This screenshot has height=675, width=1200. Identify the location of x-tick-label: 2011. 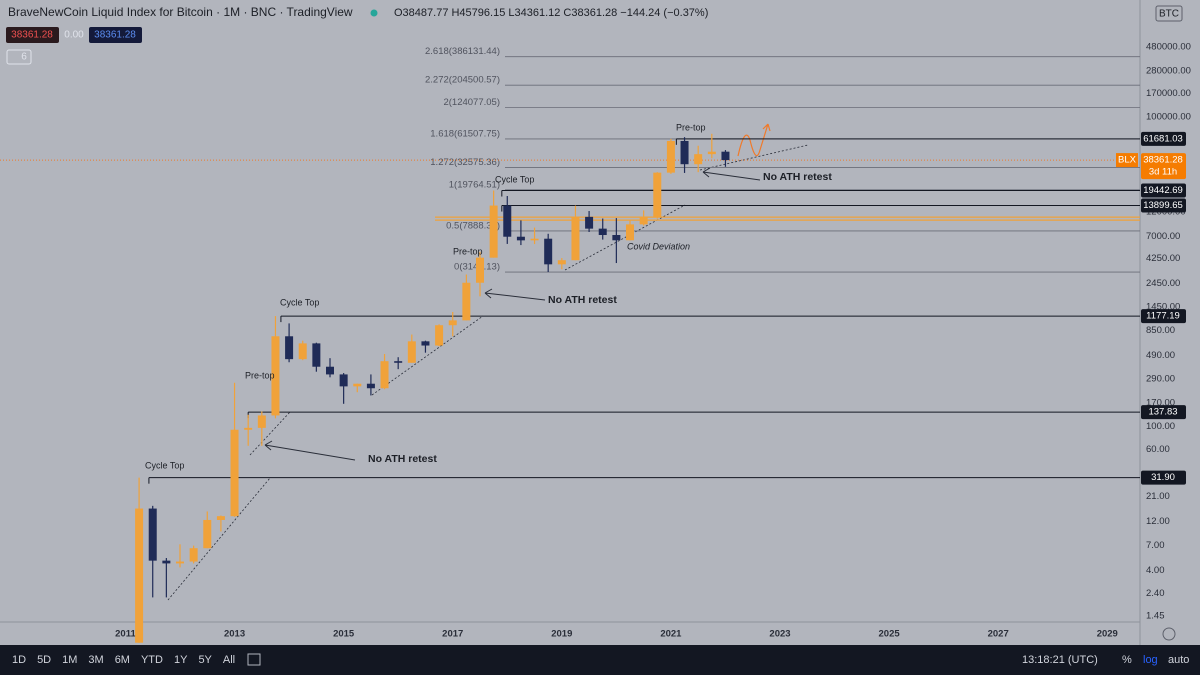
(125, 634).